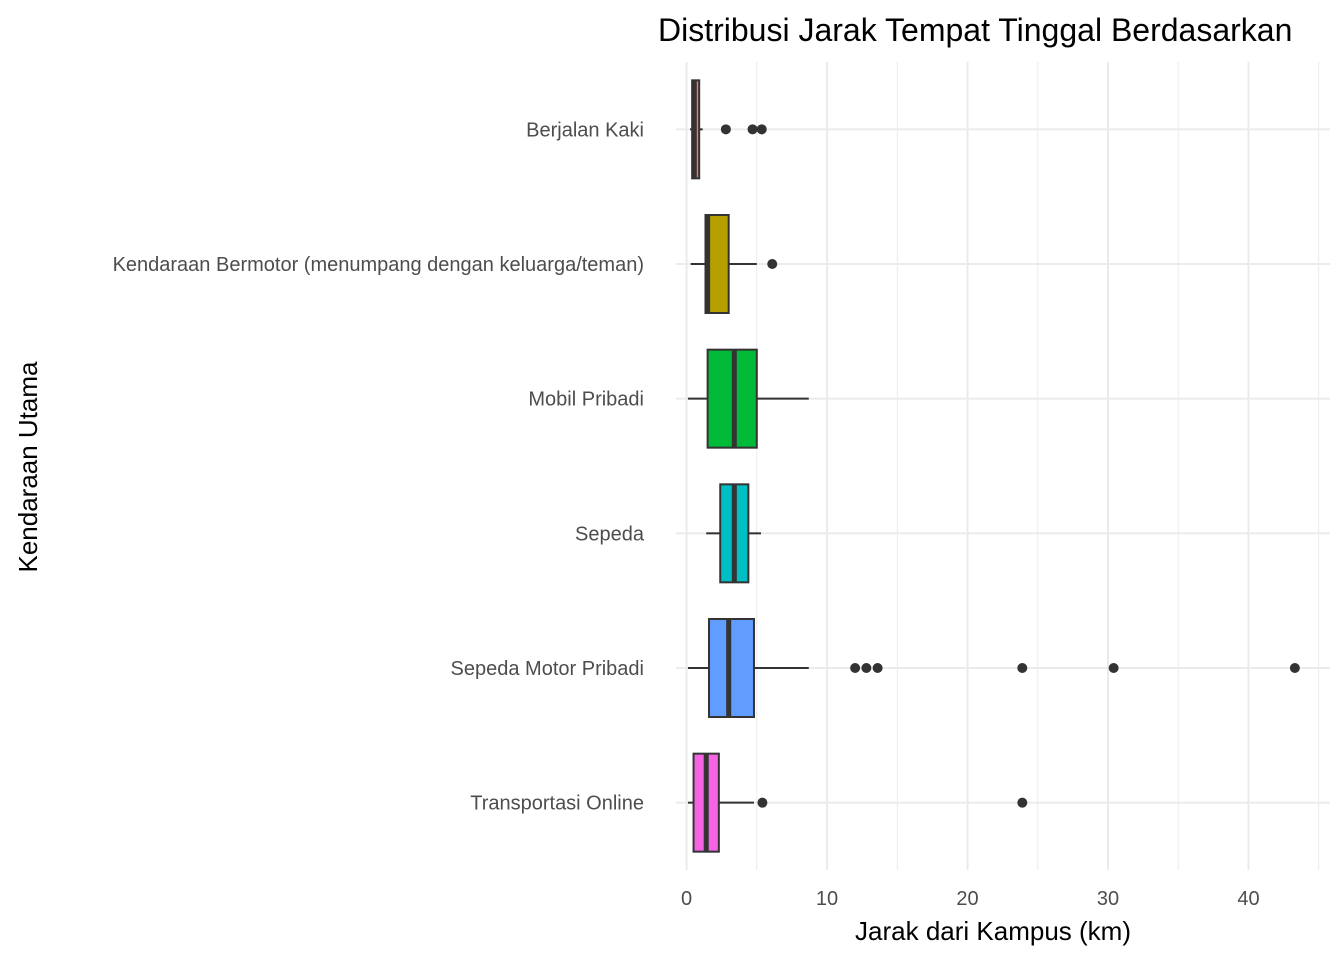 The height and width of the screenshot is (960, 1344). I want to click on y-tick-label: Berjalan Kaki, so click(585, 130).